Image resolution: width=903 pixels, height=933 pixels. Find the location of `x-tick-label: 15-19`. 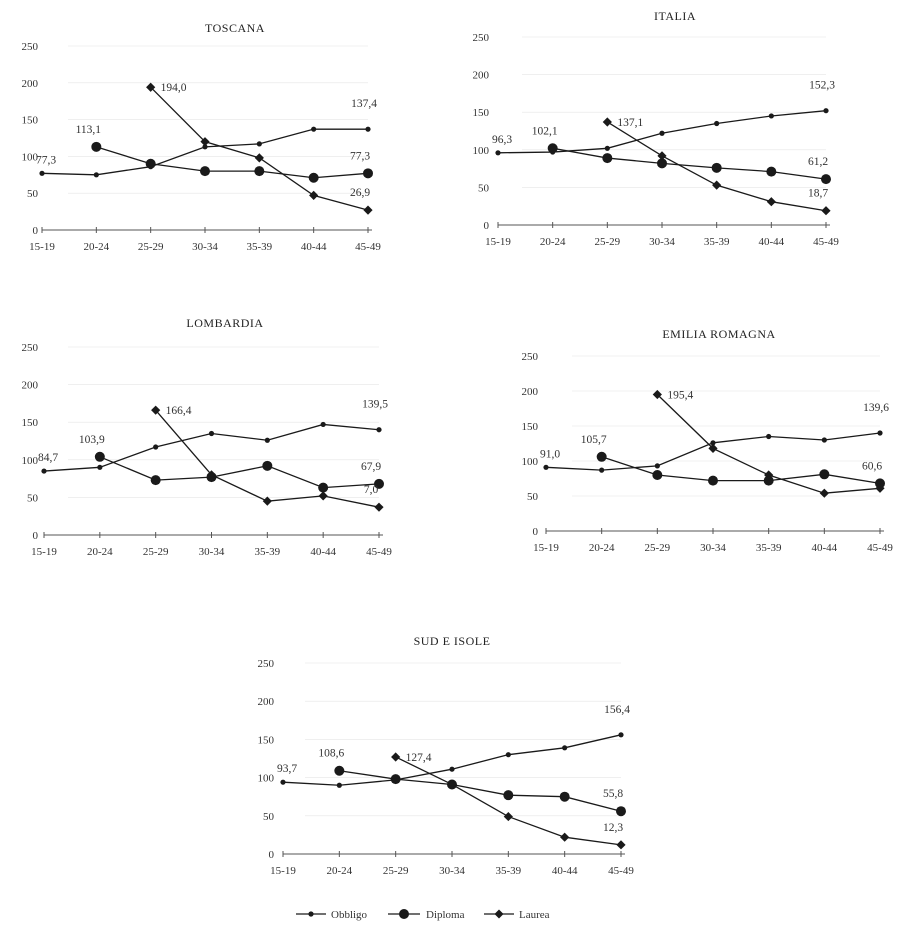

x-tick-label: 15-19 is located at coordinates (44, 552).